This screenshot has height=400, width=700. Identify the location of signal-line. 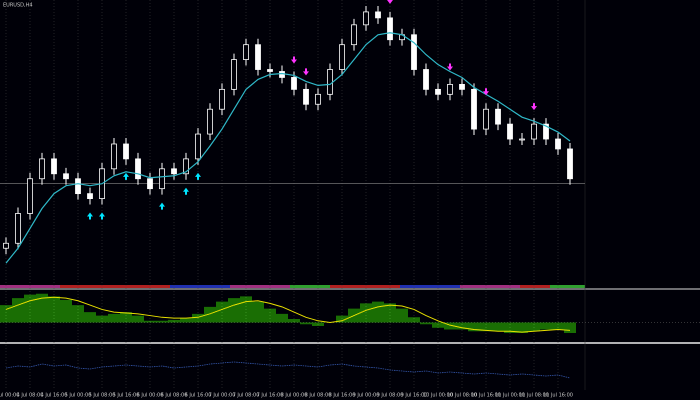
(288, 314).